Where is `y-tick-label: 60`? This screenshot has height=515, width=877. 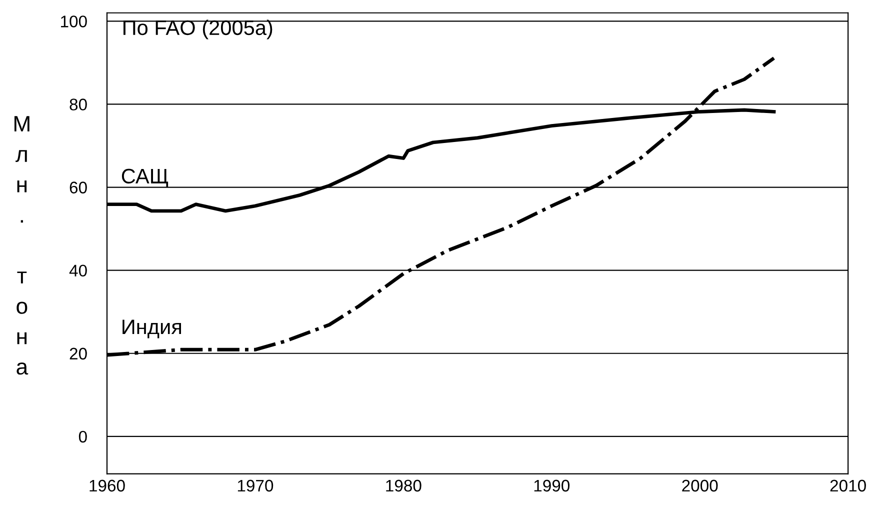
y-tick-label: 60 is located at coordinates (78, 188).